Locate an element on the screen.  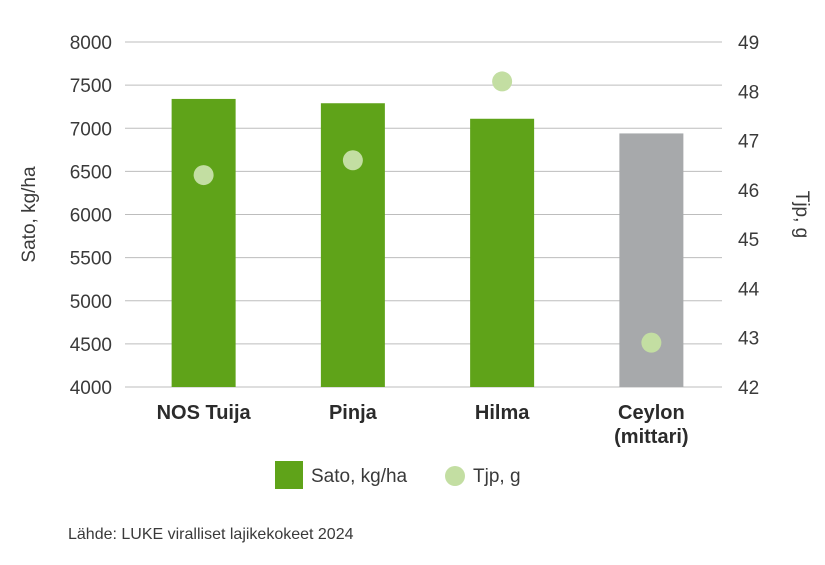
y-right-tick-label: 42 is located at coordinates (748, 388).